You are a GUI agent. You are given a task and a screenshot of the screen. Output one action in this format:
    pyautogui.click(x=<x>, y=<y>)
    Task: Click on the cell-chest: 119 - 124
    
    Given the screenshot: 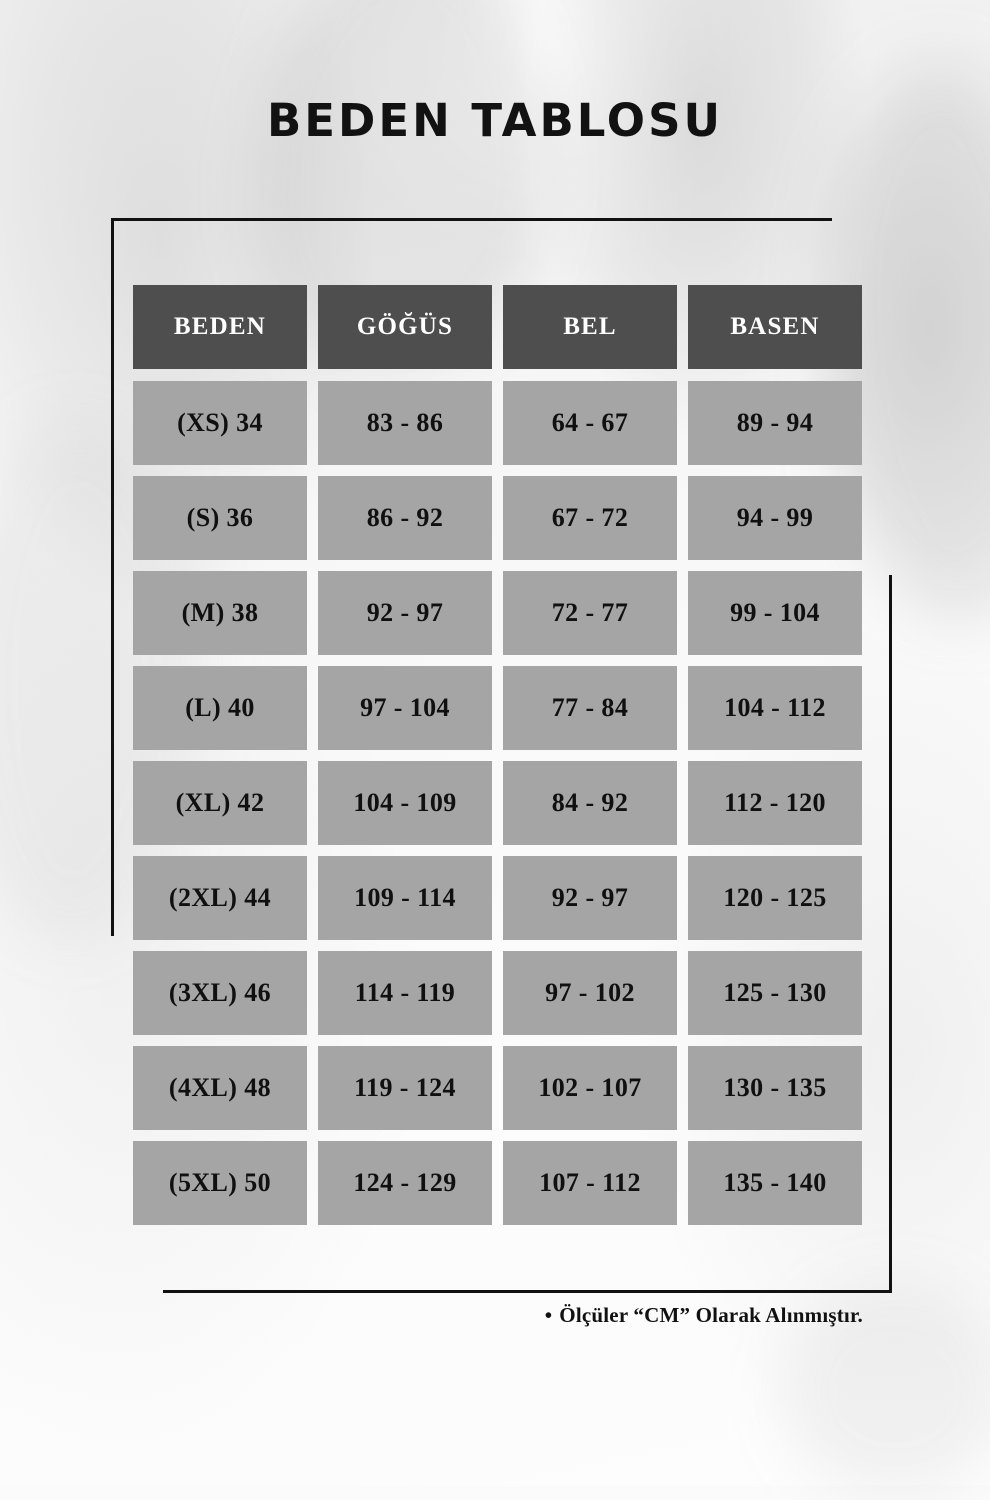 What is the action you would take?
    pyautogui.click(x=405, y=1088)
    